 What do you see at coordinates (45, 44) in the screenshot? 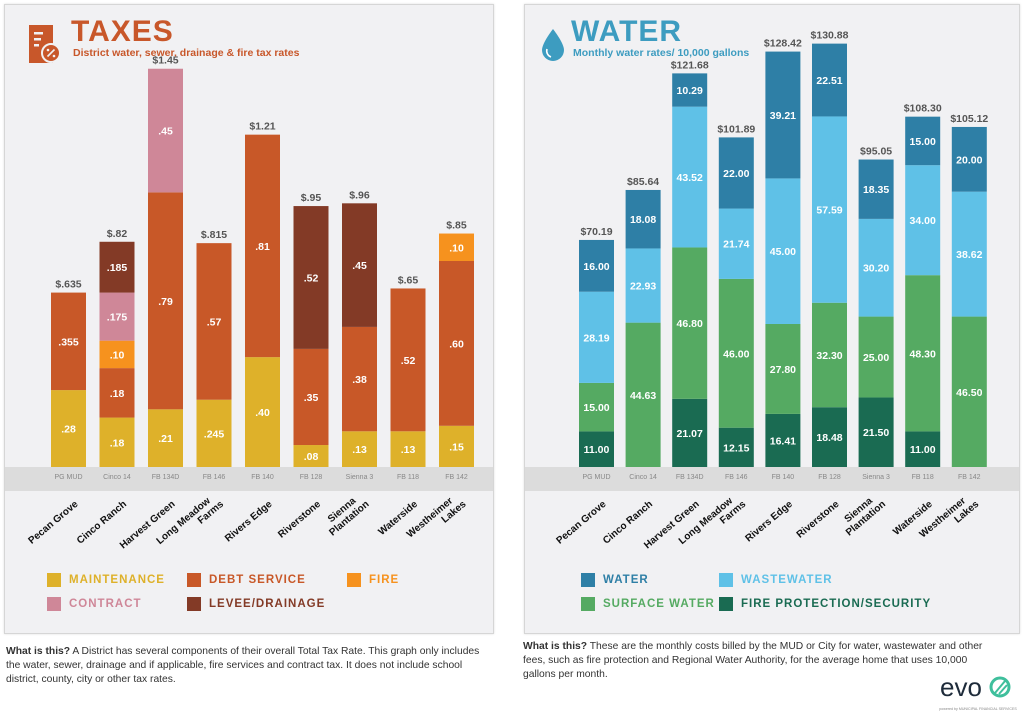
I see `tax-document-percent-icon` at bounding box center [45, 44].